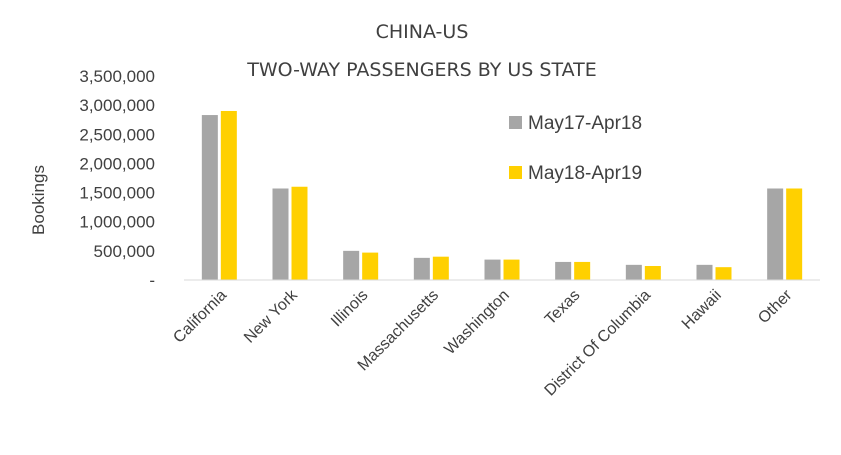 This screenshot has height=455, width=841. What do you see at coordinates (38, 200) in the screenshot?
I see `y-axis-title: Bookings` at bounding box center [38, 200].